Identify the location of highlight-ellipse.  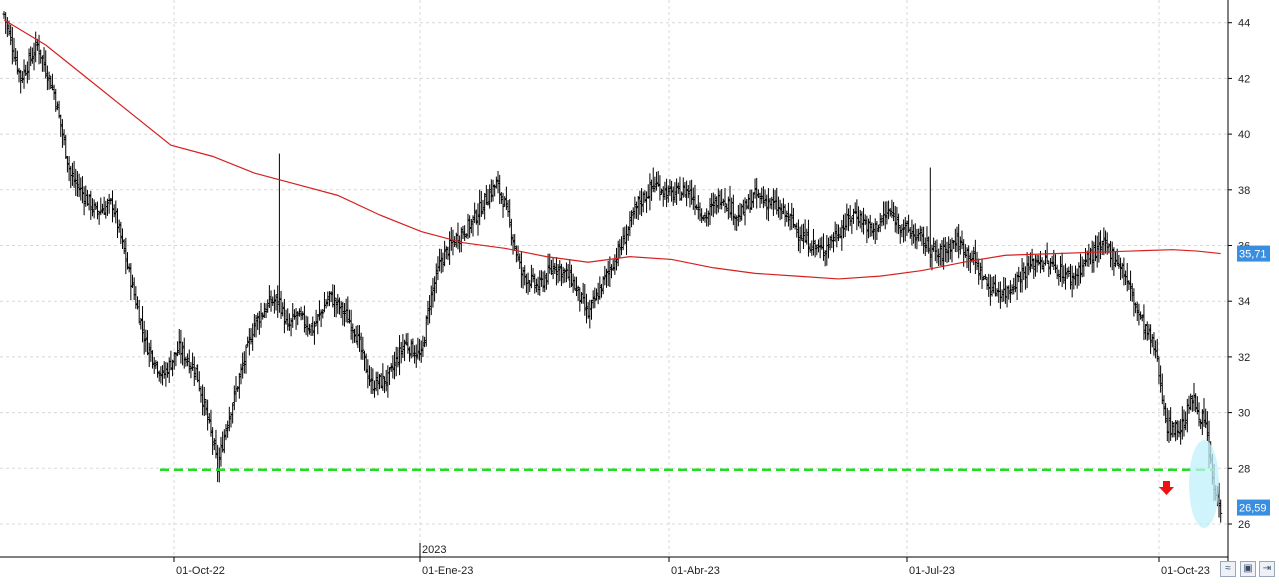
(1204, 484).